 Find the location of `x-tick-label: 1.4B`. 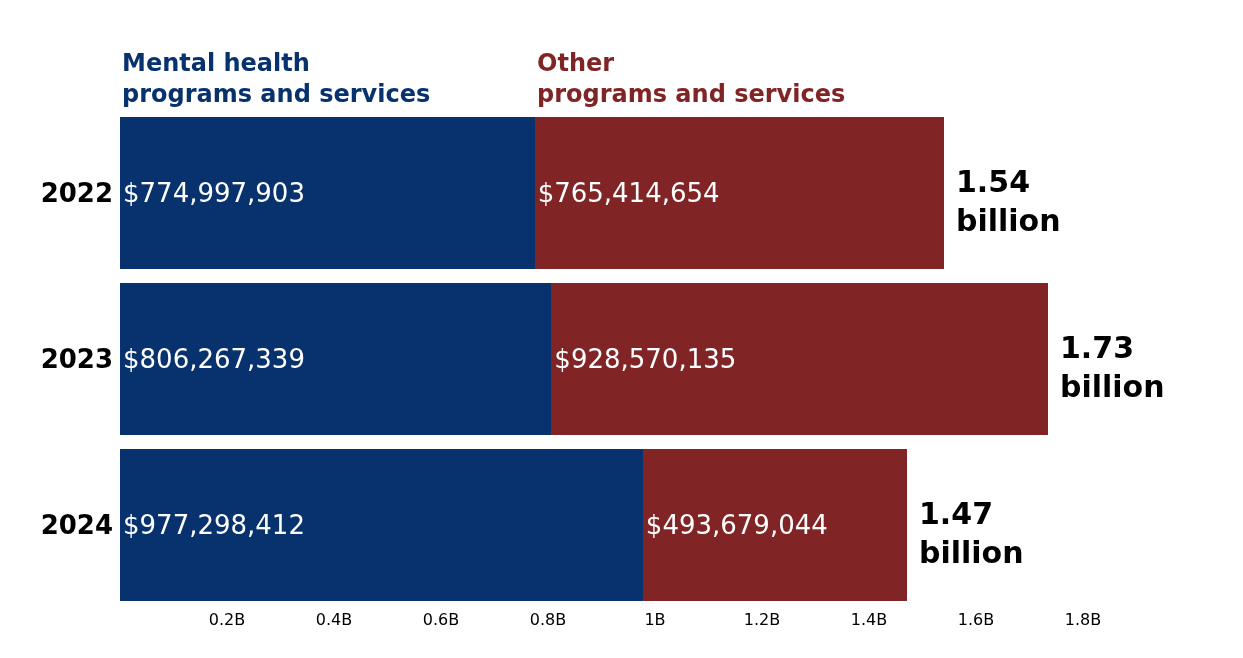

x-tick-label: 1.4B is located at coordinates (869, 619).